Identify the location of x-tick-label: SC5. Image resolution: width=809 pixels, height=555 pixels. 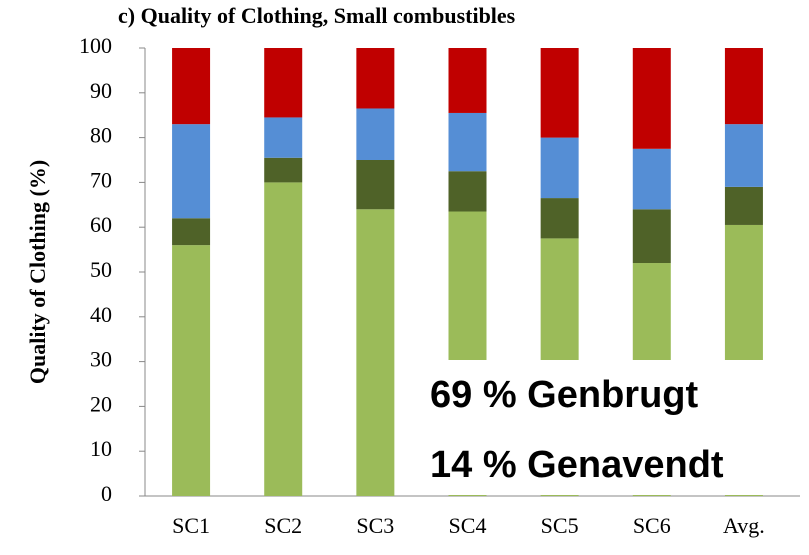
(560, 525).